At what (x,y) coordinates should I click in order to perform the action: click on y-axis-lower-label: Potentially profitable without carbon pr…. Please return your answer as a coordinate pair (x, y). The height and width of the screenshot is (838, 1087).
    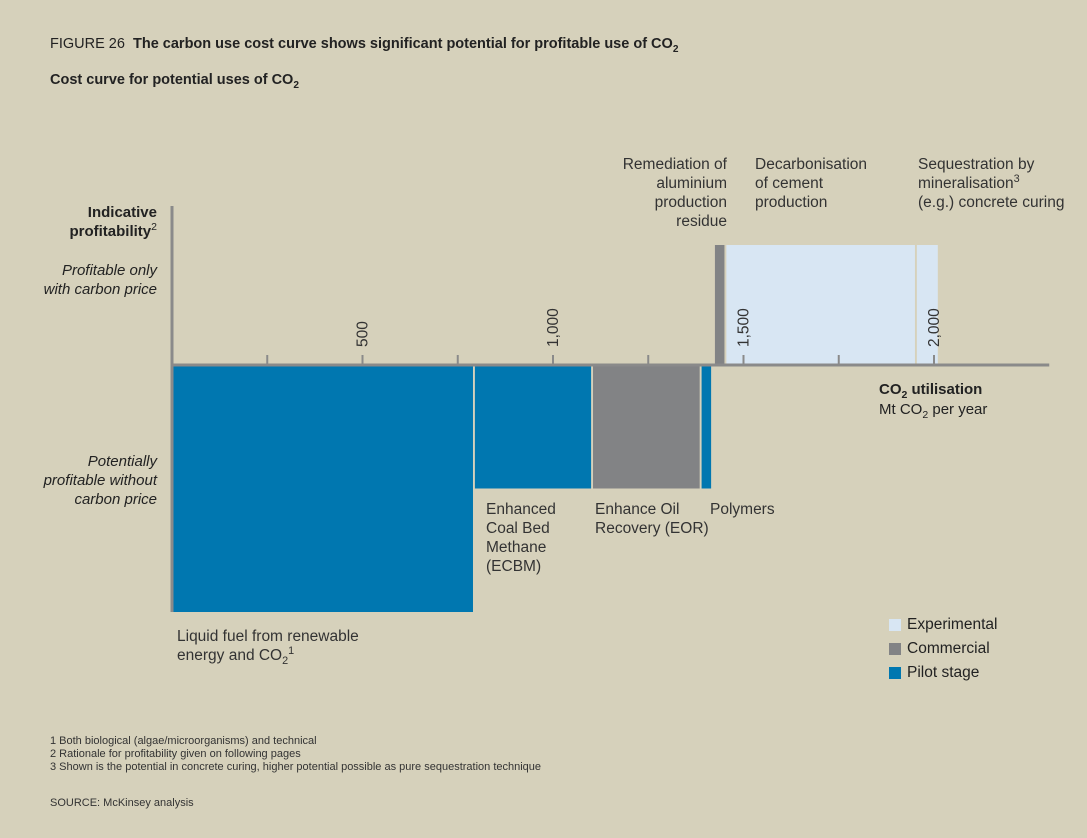
    Looking at the image, I should click on (100, 480).